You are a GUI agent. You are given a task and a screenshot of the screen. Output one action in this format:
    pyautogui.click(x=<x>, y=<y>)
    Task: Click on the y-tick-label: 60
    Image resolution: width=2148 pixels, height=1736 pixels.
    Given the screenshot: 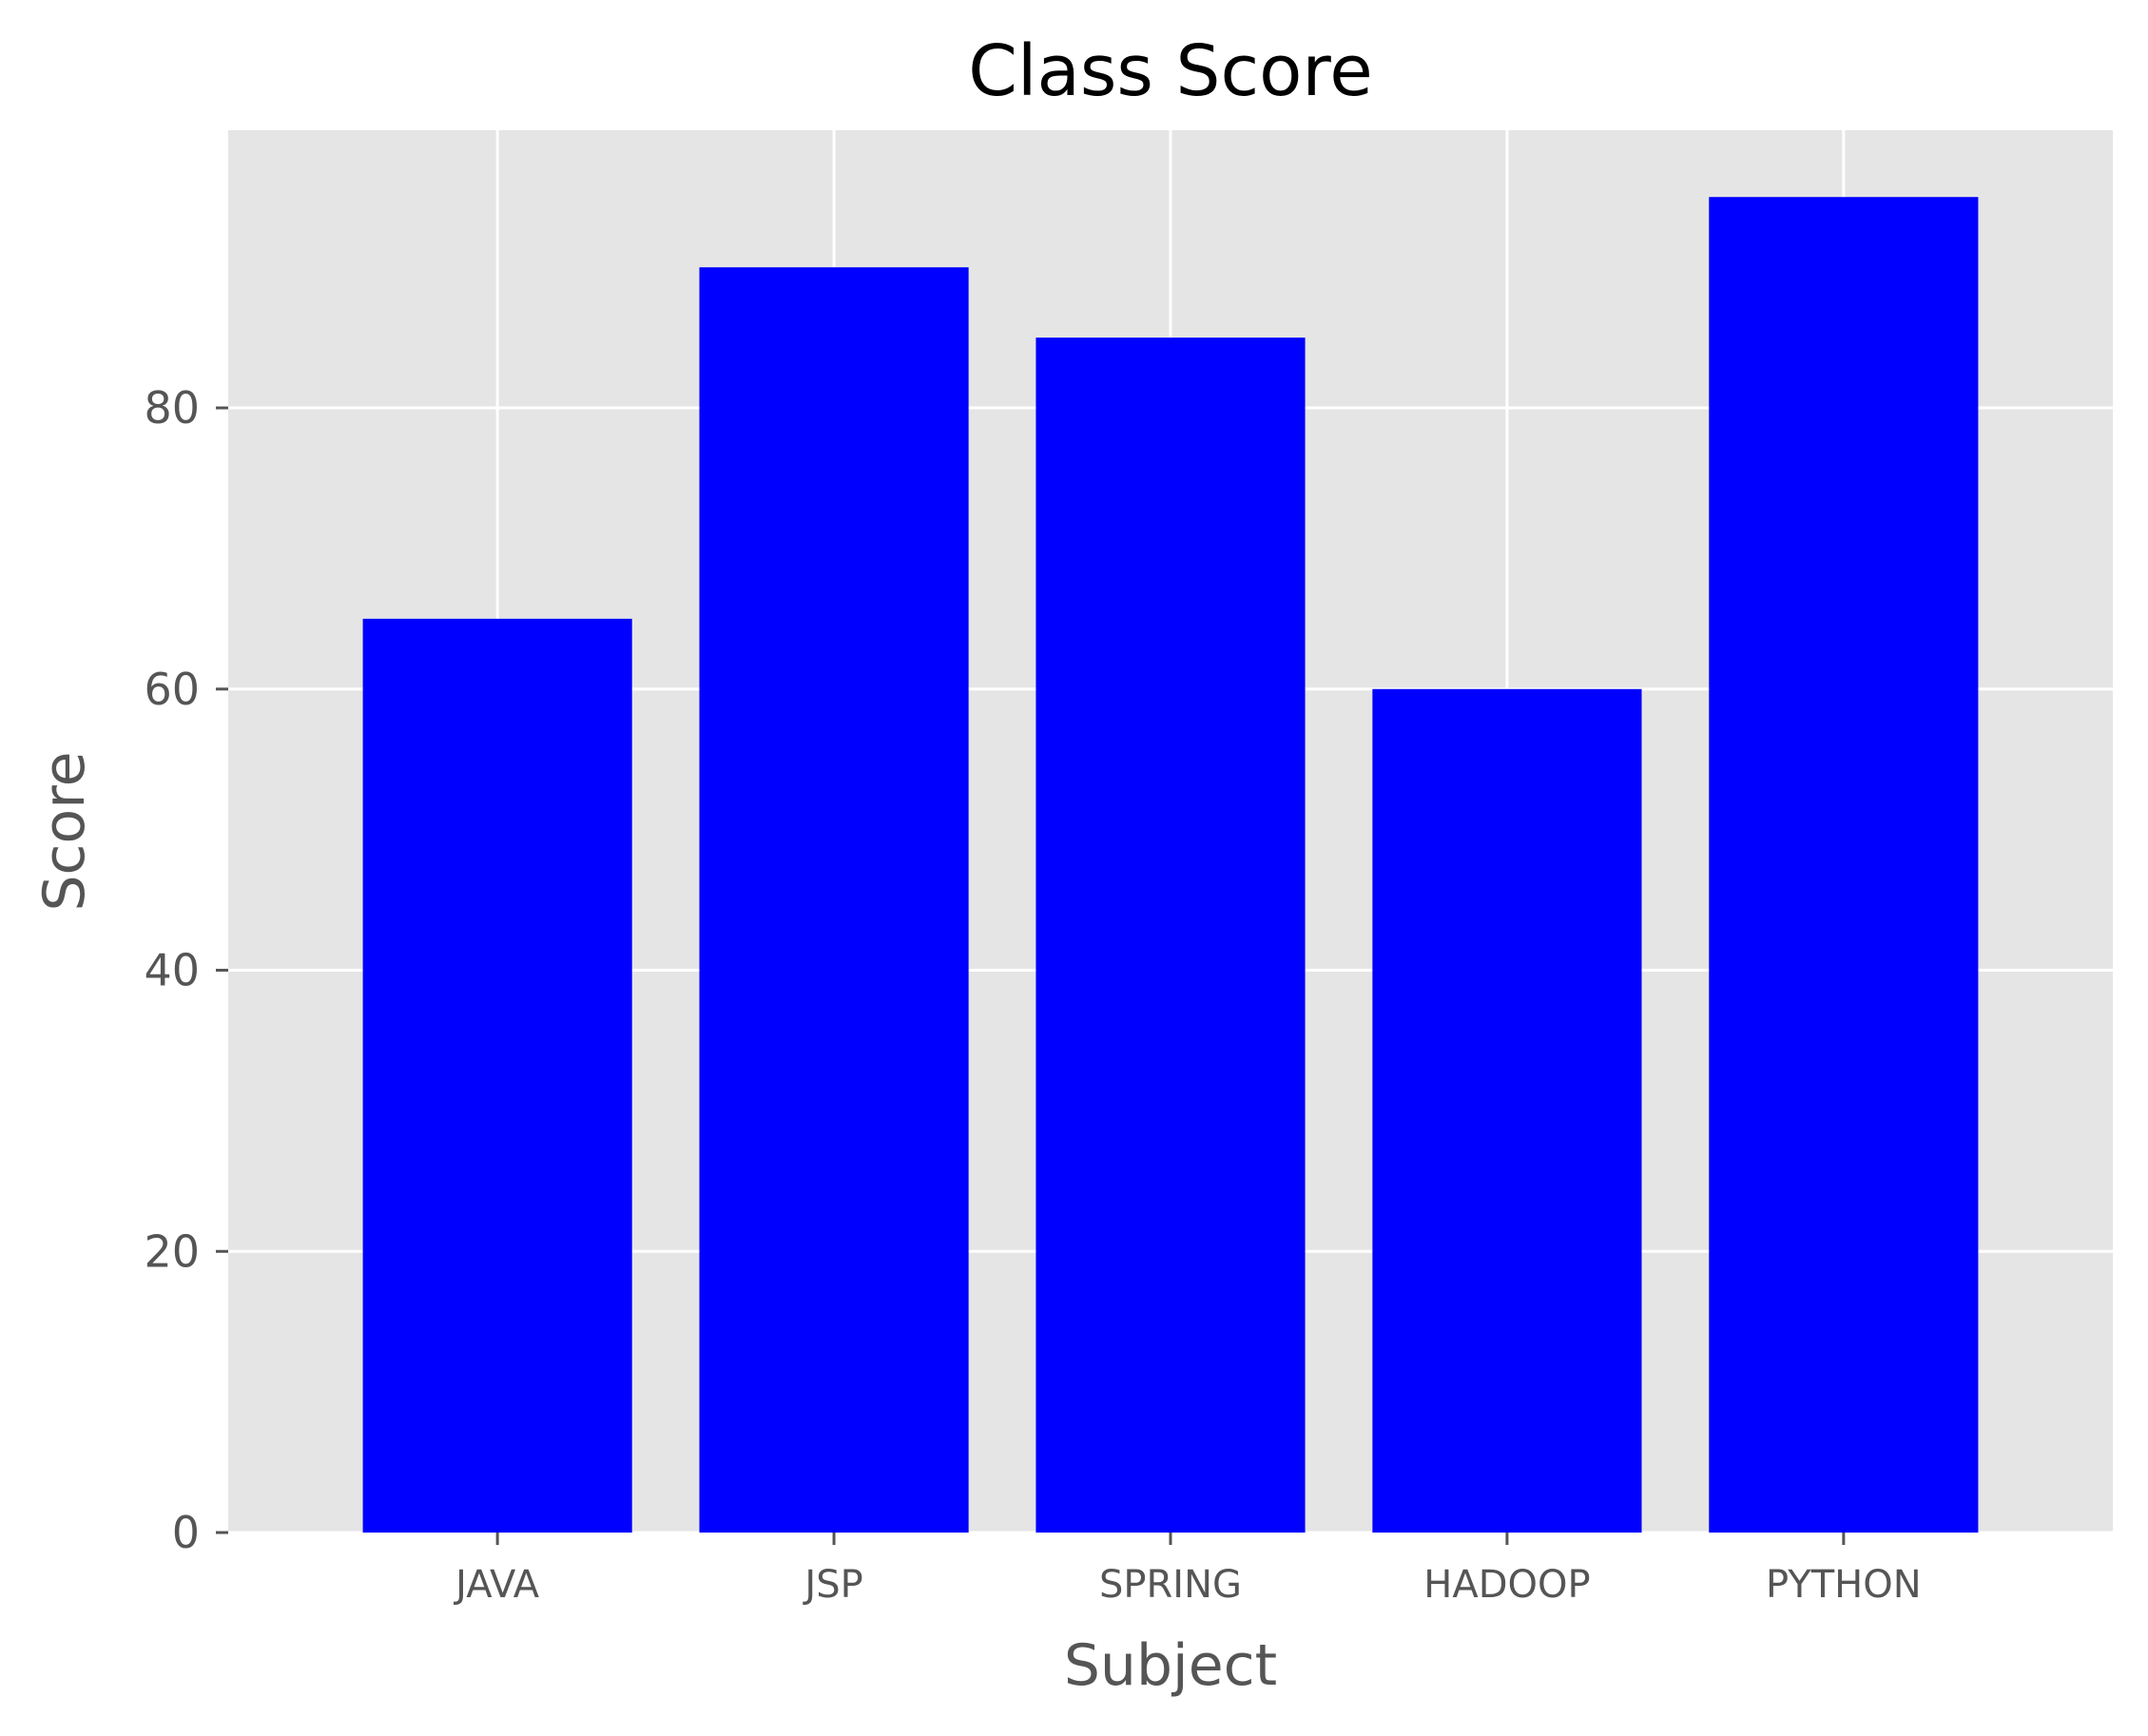 What is the action you would take?
    pyautogui.click(x=172, y=689)
    